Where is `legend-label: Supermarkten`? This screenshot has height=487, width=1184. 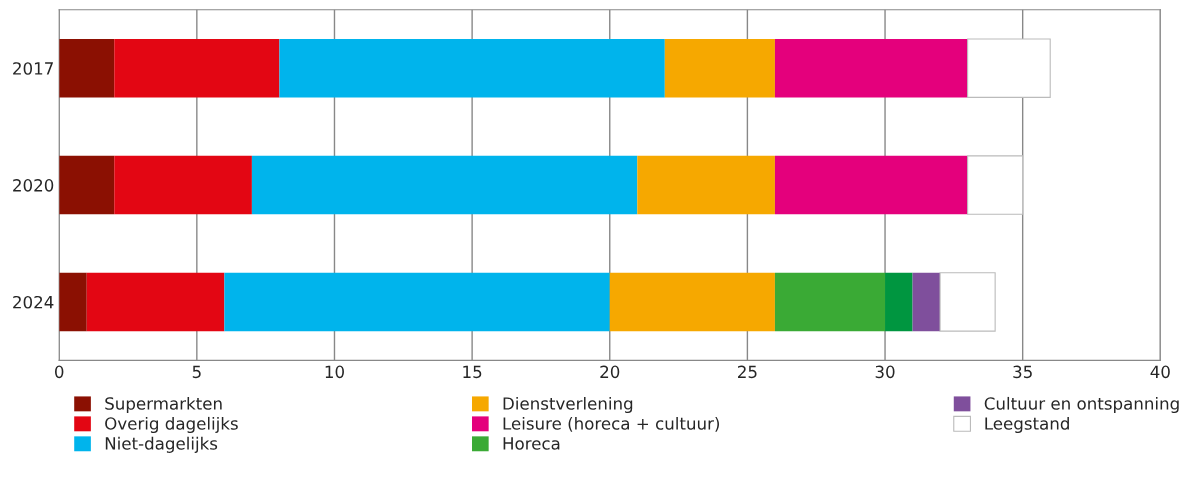
legend-label: Supermarkten is located at coordinates (163, 405).